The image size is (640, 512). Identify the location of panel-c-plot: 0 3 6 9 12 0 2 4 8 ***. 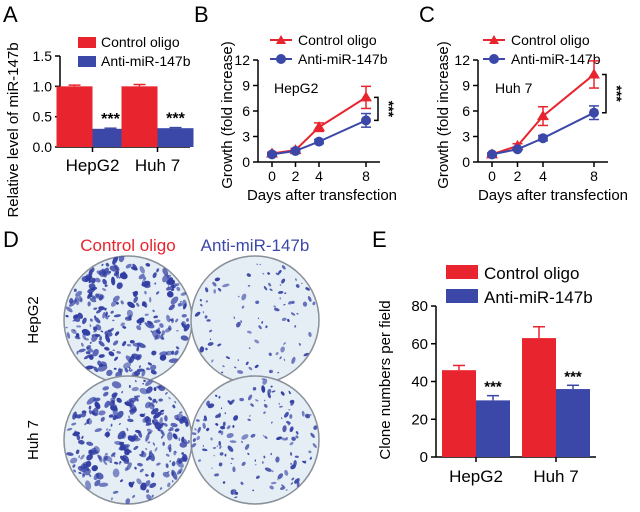
(539, 118).